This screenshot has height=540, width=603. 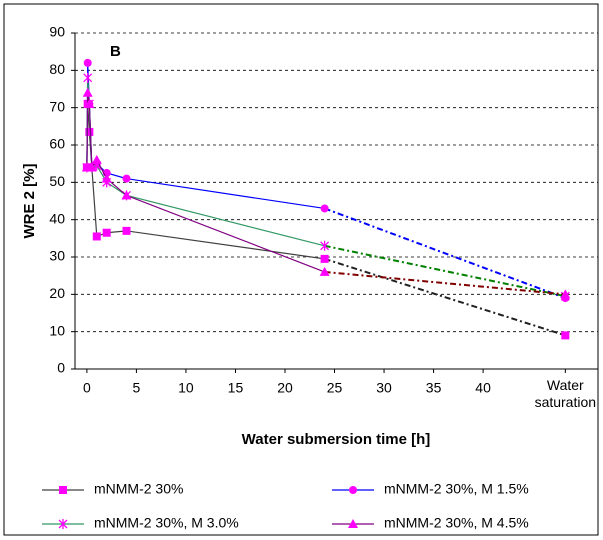 What do you see at coordinates (57, 218) in the screenshot?
I see `y-tick-label: 40` at bounding box center [57, 218].